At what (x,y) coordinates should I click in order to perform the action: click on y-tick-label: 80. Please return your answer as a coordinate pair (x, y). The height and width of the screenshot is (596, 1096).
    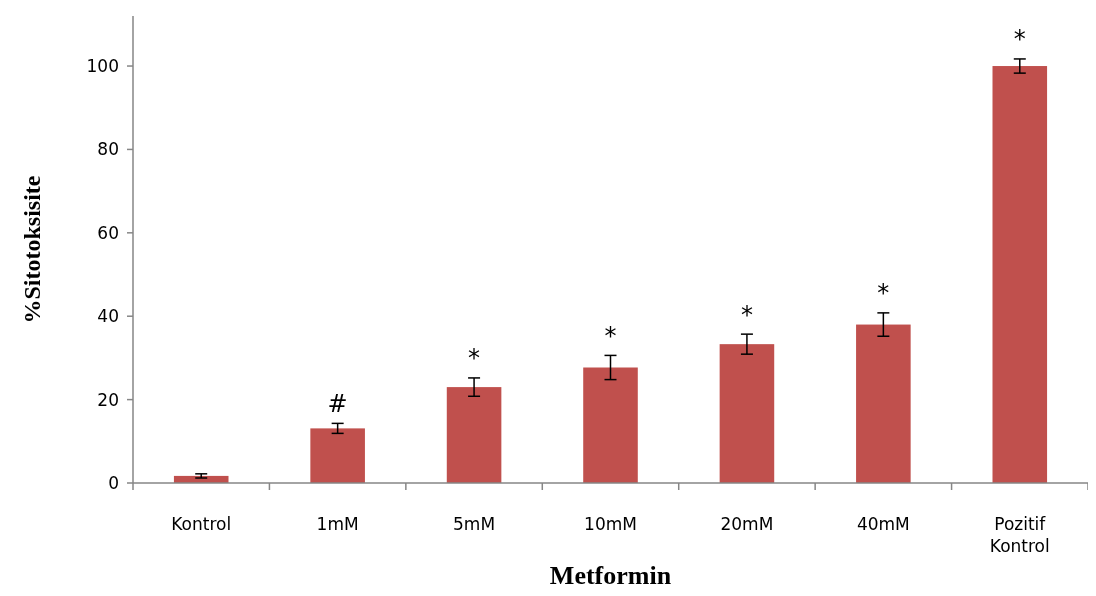
    Looking at the image, I should click on (108, 149).